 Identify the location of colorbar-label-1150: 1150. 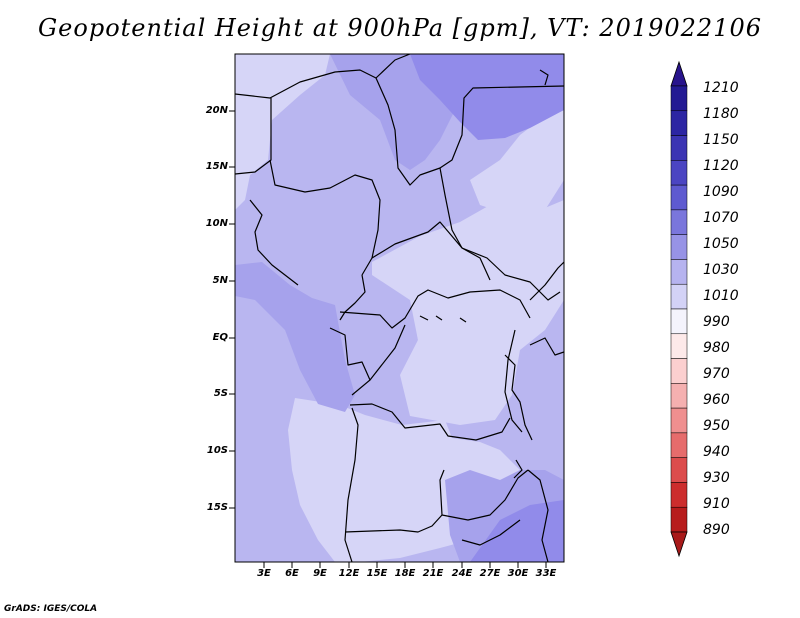
(721, 140).